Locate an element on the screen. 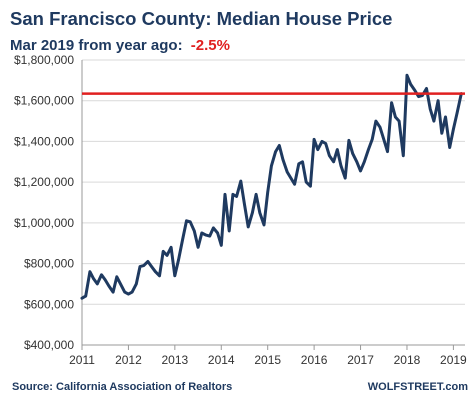 The image size is (472, 404). y-tick-label: $1,200,000 is located at coordinates (44, 182).